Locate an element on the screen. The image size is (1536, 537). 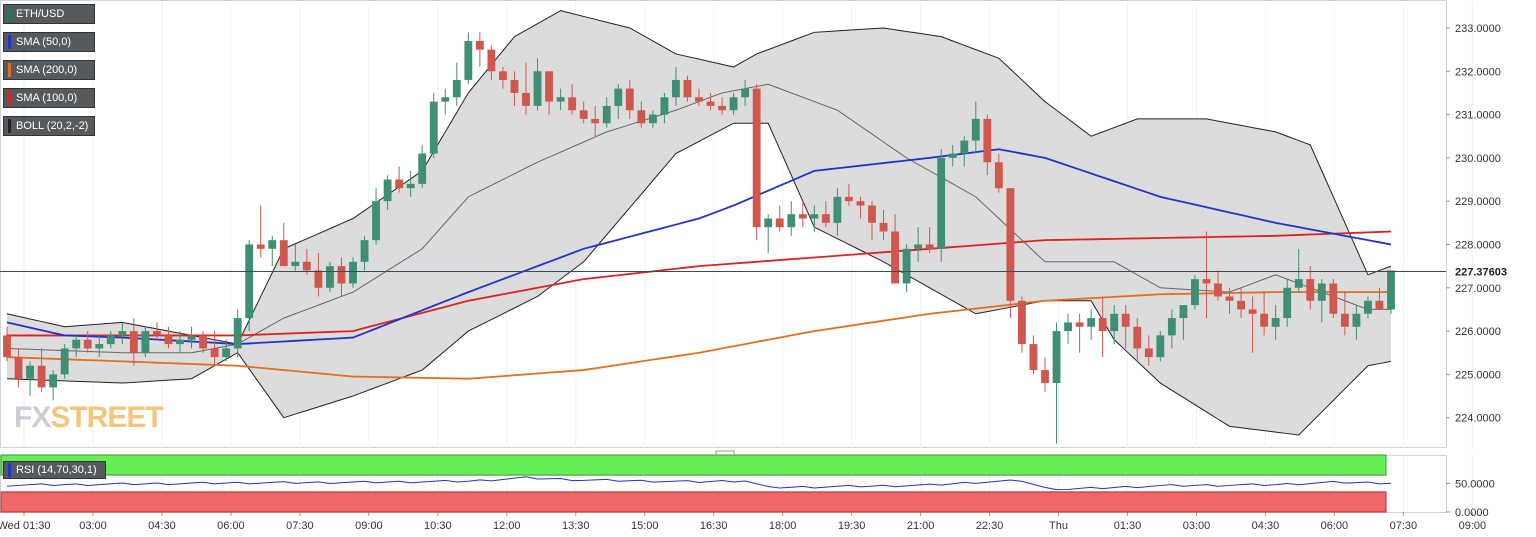
legend-item: SMA (100,0) is located at coordinates (49, 98).